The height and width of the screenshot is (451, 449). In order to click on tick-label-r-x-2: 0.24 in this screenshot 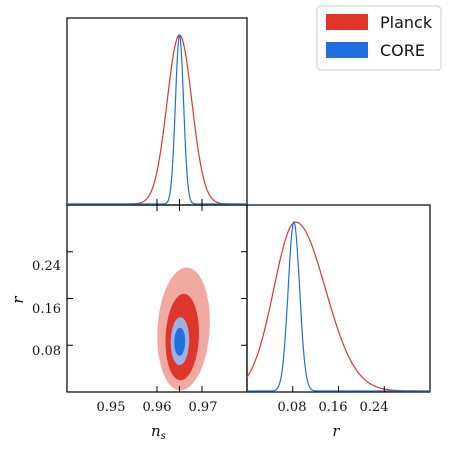, I will do `click(374, 407)`.